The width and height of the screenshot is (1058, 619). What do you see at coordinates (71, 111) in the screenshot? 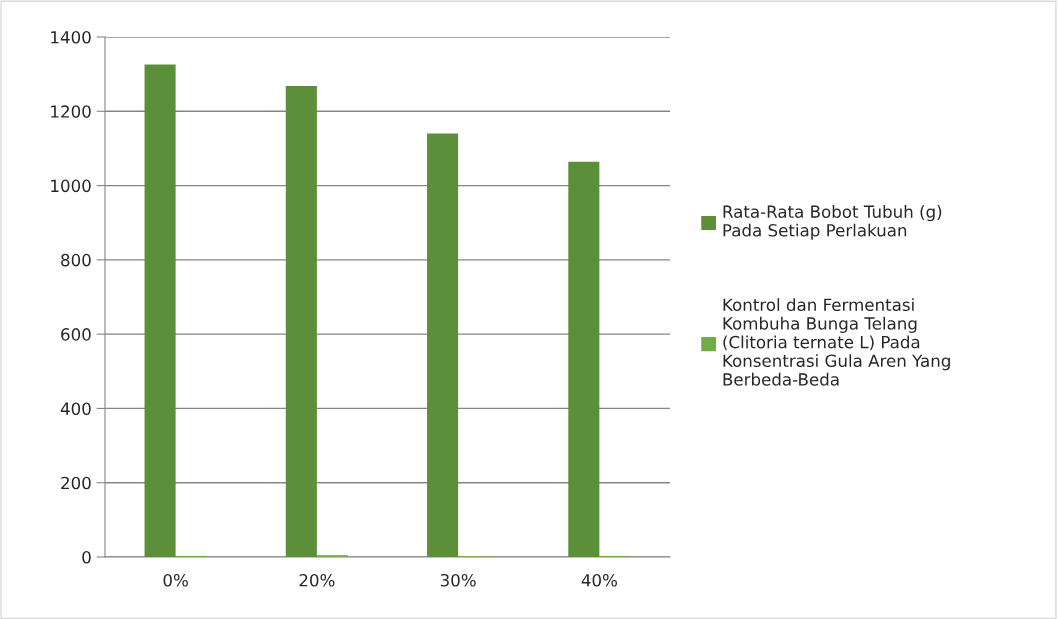
I see `y-tick-label: 1200` at bounding box center [71, 111].